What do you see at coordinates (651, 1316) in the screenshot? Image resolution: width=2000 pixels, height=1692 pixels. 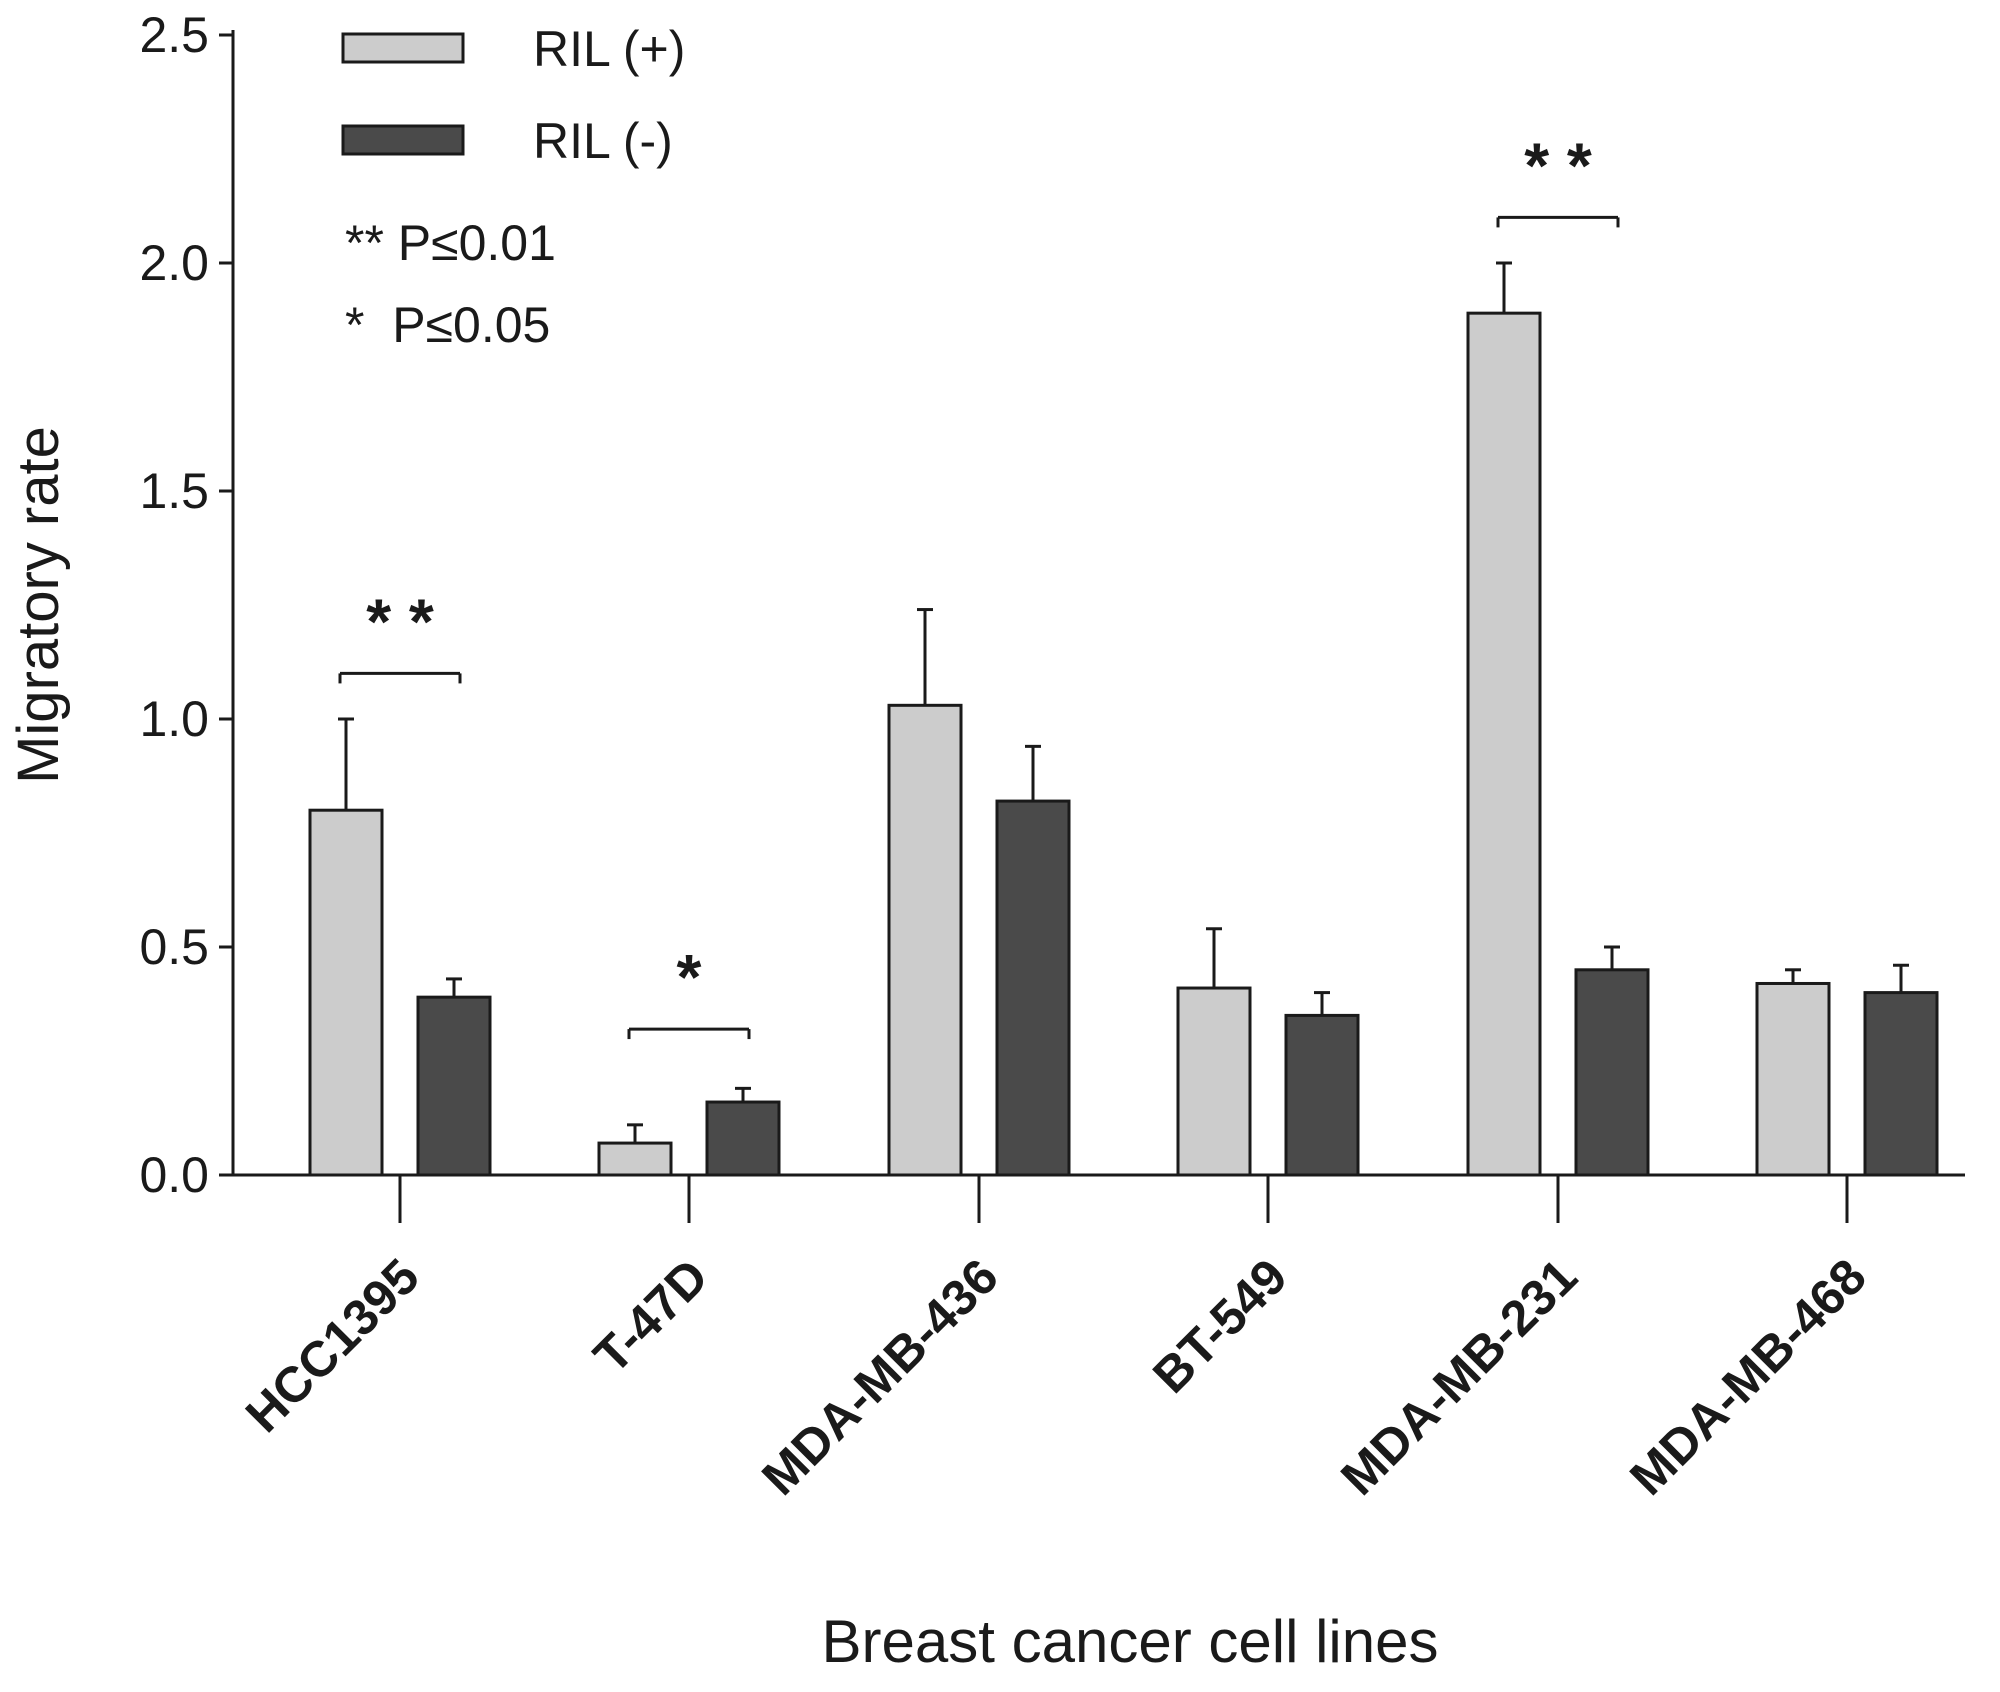 I see `x-category-label: T-47D` at bounding box center [651, 1316].